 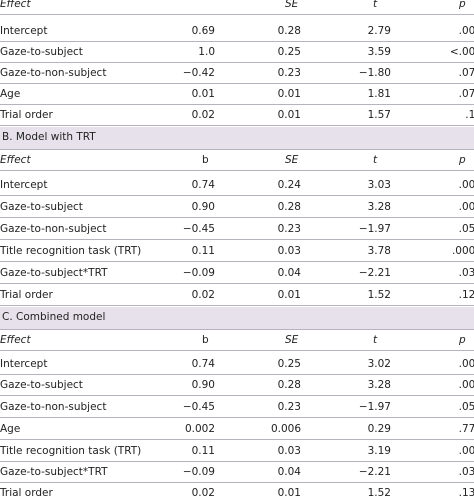 What do you see at coordinates (466, 493) in the screenshot?
I see `cell-p: .132` at bounding box center [466, 493].